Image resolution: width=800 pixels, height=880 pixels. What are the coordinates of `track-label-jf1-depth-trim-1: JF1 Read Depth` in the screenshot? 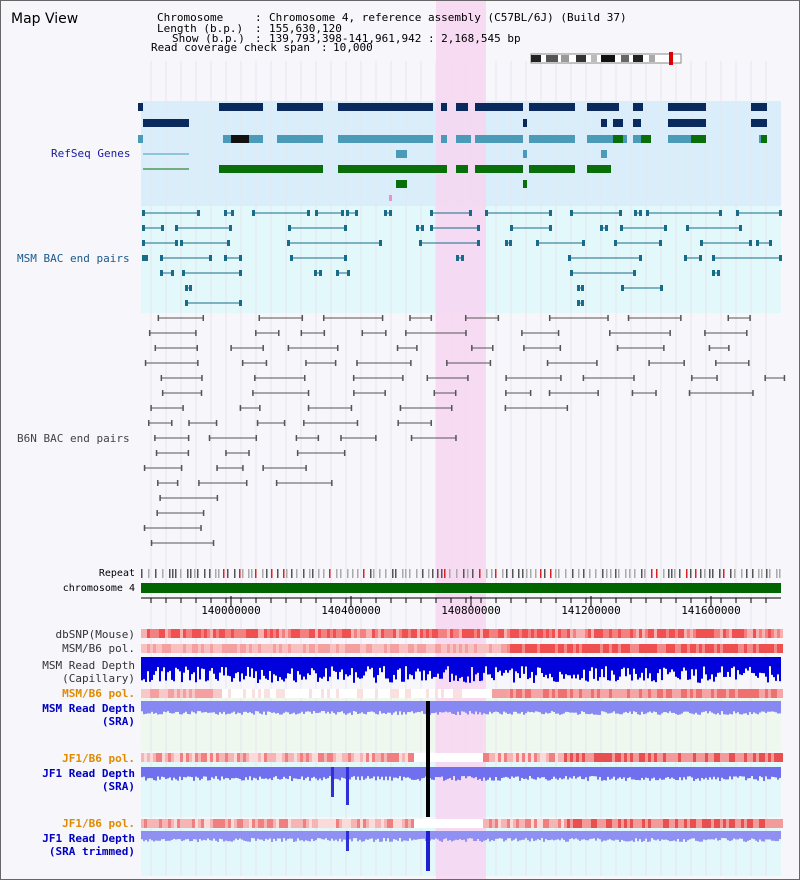 It's located at (88, 838).